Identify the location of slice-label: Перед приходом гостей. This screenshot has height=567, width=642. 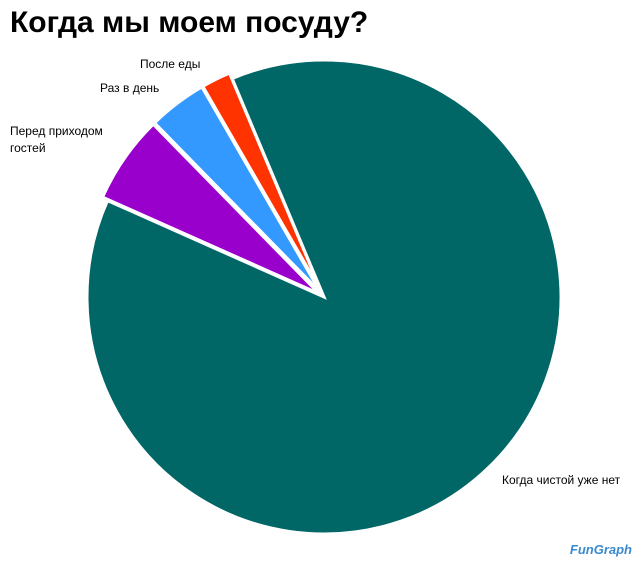
(56, 139).